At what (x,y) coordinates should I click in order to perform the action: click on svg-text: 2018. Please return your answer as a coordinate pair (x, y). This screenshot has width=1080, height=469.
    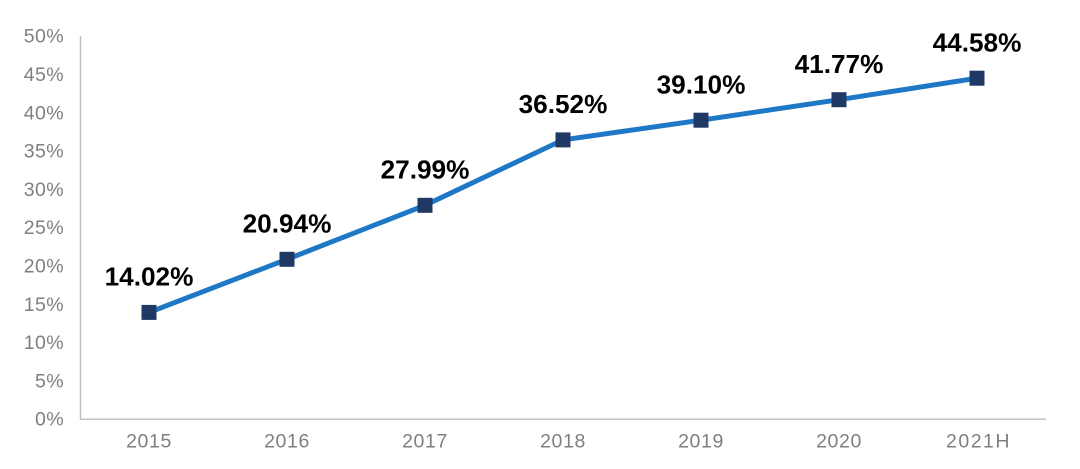
    Looking at the image, I should click on (563, 442).